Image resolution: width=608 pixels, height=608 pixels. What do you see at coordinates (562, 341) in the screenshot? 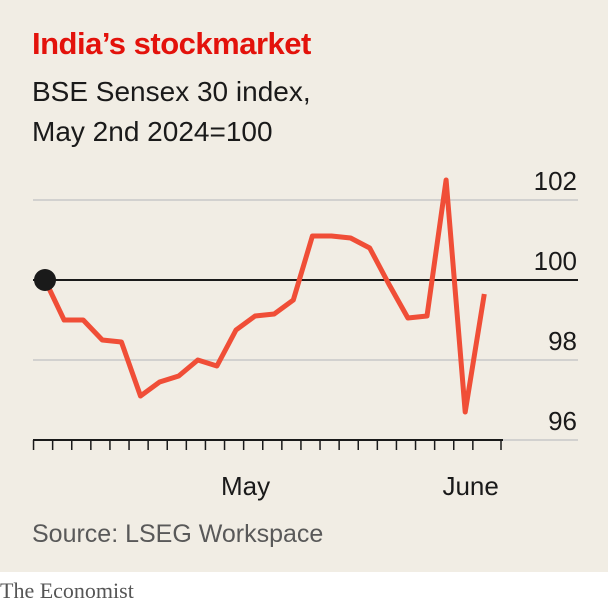
I see `y-tick-label-98: 98` at bounding box center [562, 341].